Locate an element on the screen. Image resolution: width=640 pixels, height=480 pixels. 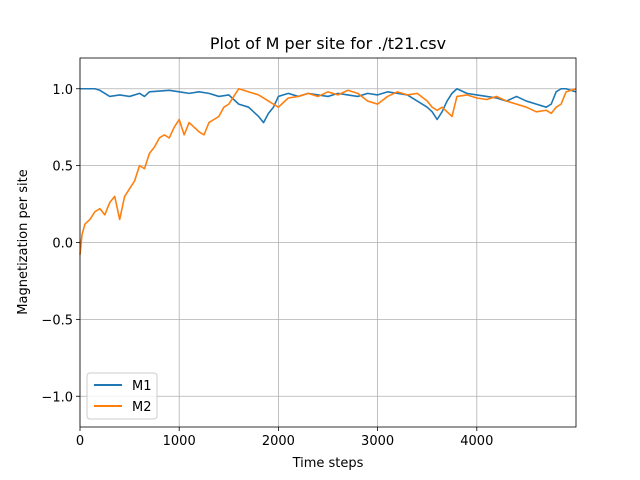
y-axis-label: Magnetization per site is located at coordinates (23, 241).